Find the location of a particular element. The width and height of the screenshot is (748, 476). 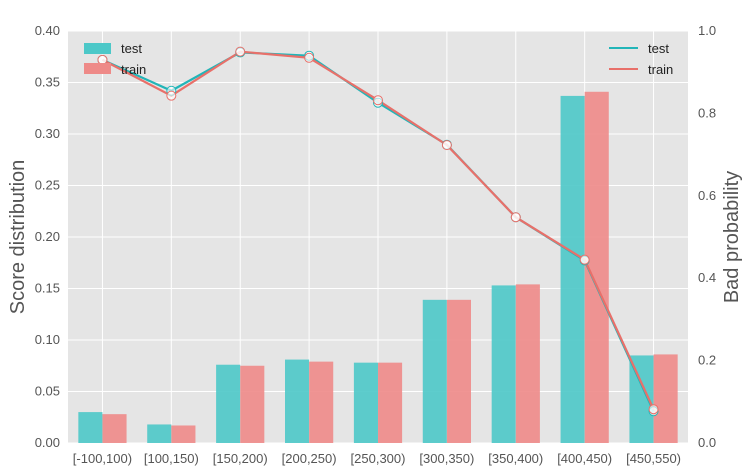

y-tick-label-2: 0.10 is located at coordinates (47, 339).